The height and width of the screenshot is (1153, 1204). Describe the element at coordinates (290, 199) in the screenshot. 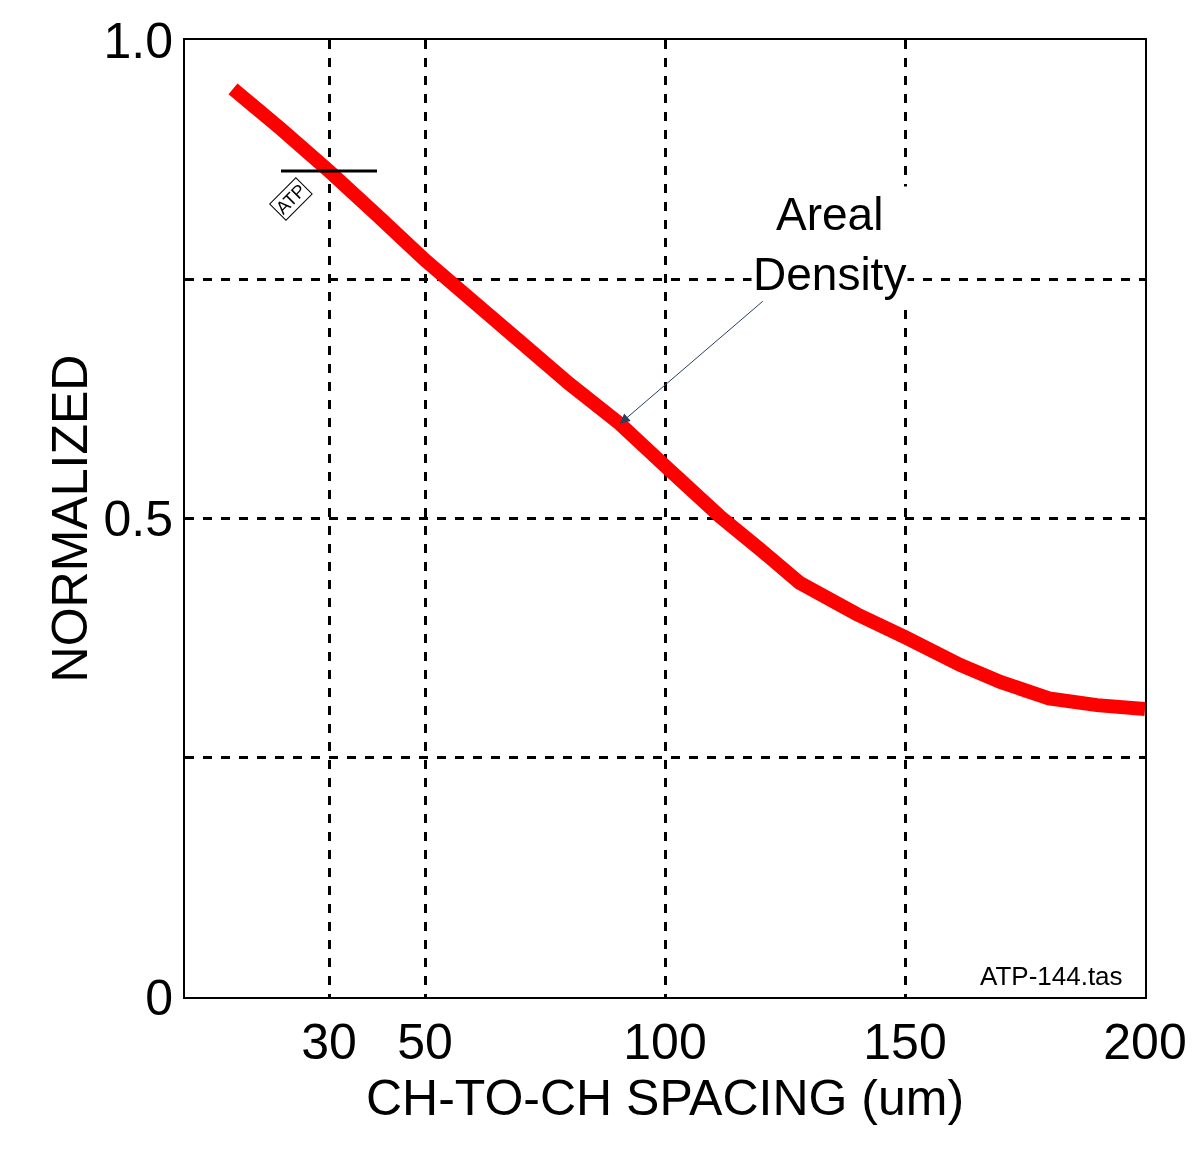

I see `annotation: ATP` at that location.